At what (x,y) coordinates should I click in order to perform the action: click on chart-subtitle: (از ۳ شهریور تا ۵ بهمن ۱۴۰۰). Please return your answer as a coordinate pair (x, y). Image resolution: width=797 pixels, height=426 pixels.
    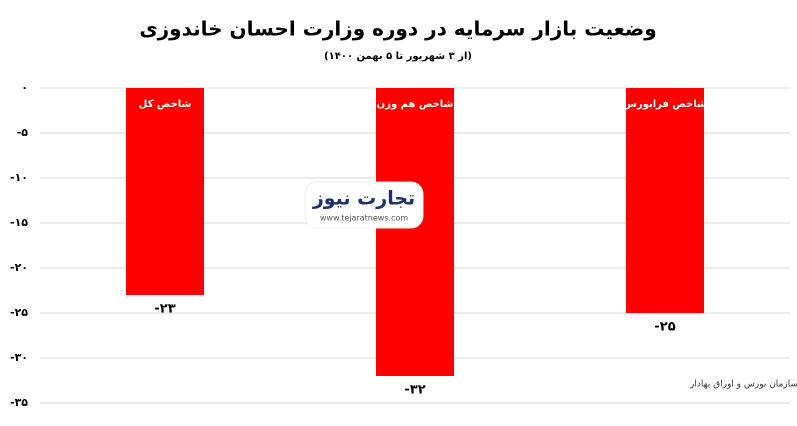
    Looking at the image, I should click on (398, 56).